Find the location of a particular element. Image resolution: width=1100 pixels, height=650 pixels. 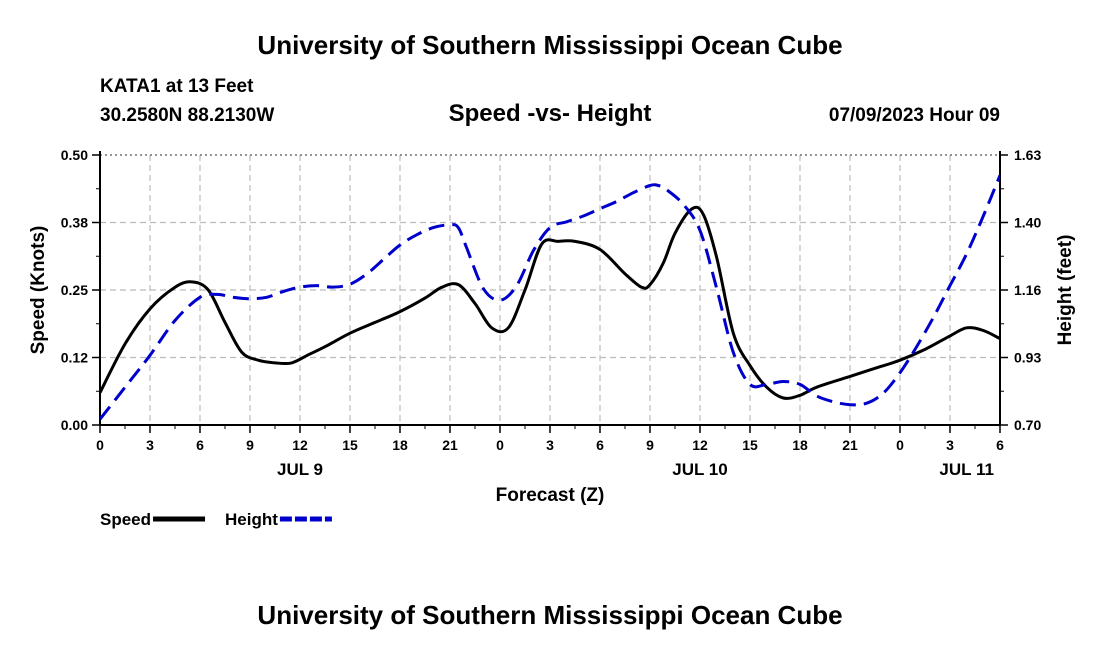

y-axis-label-right: Height (feet) is located at coordinates (1065, 290).